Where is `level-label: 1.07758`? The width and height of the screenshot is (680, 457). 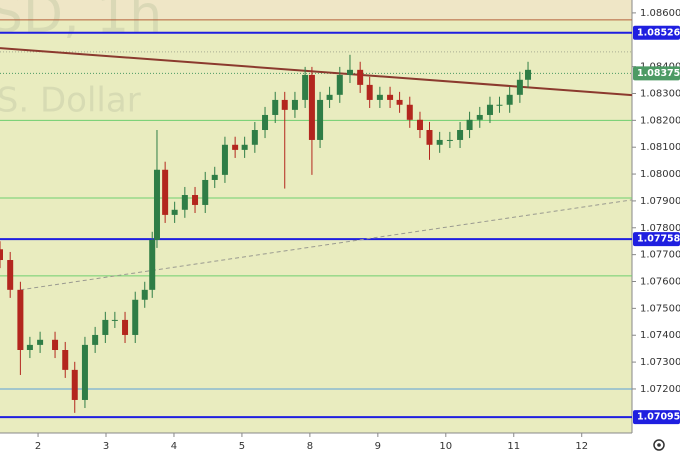
level-label: 1.07758 is located at coordinates (658, 239).